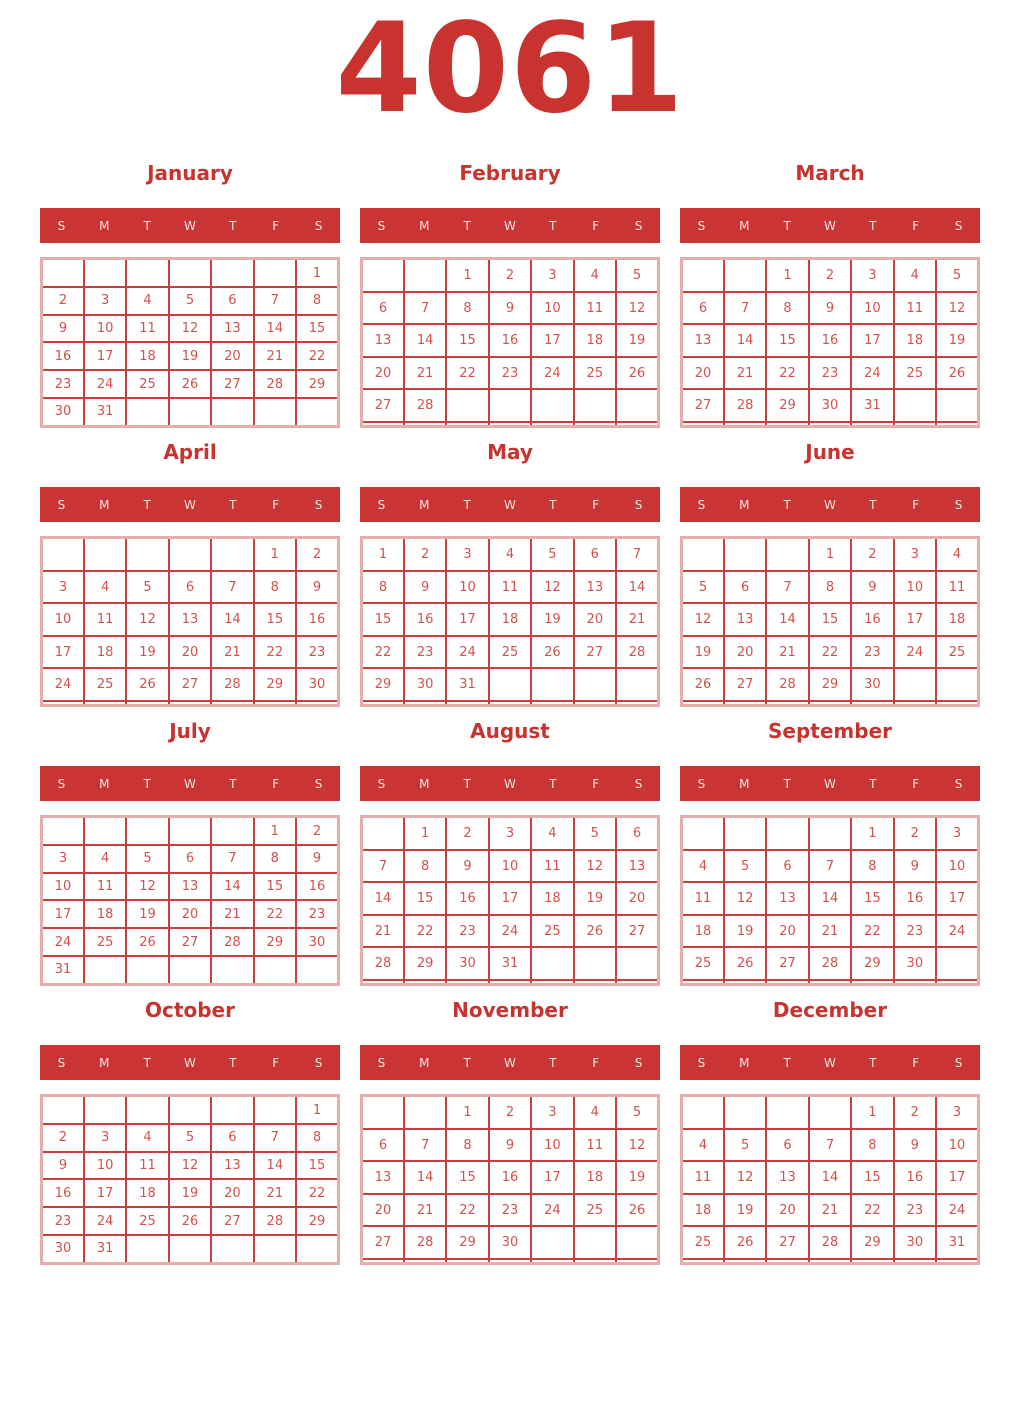  What do you see at coordinates (382, 587) in the screenshot?
I see `day-cell: 8` at bounding box center [382, 587].